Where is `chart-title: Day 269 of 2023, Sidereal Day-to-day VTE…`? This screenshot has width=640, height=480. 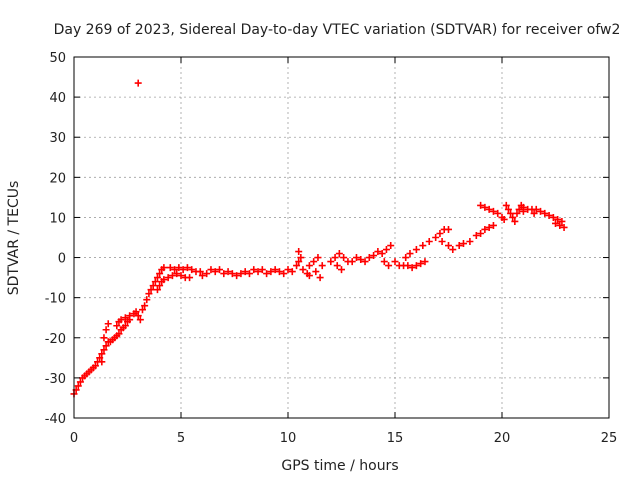 chart-title: Day 269 of 2023, Sidereal Day-to-day VTE… is located at coordinates (337, 30).